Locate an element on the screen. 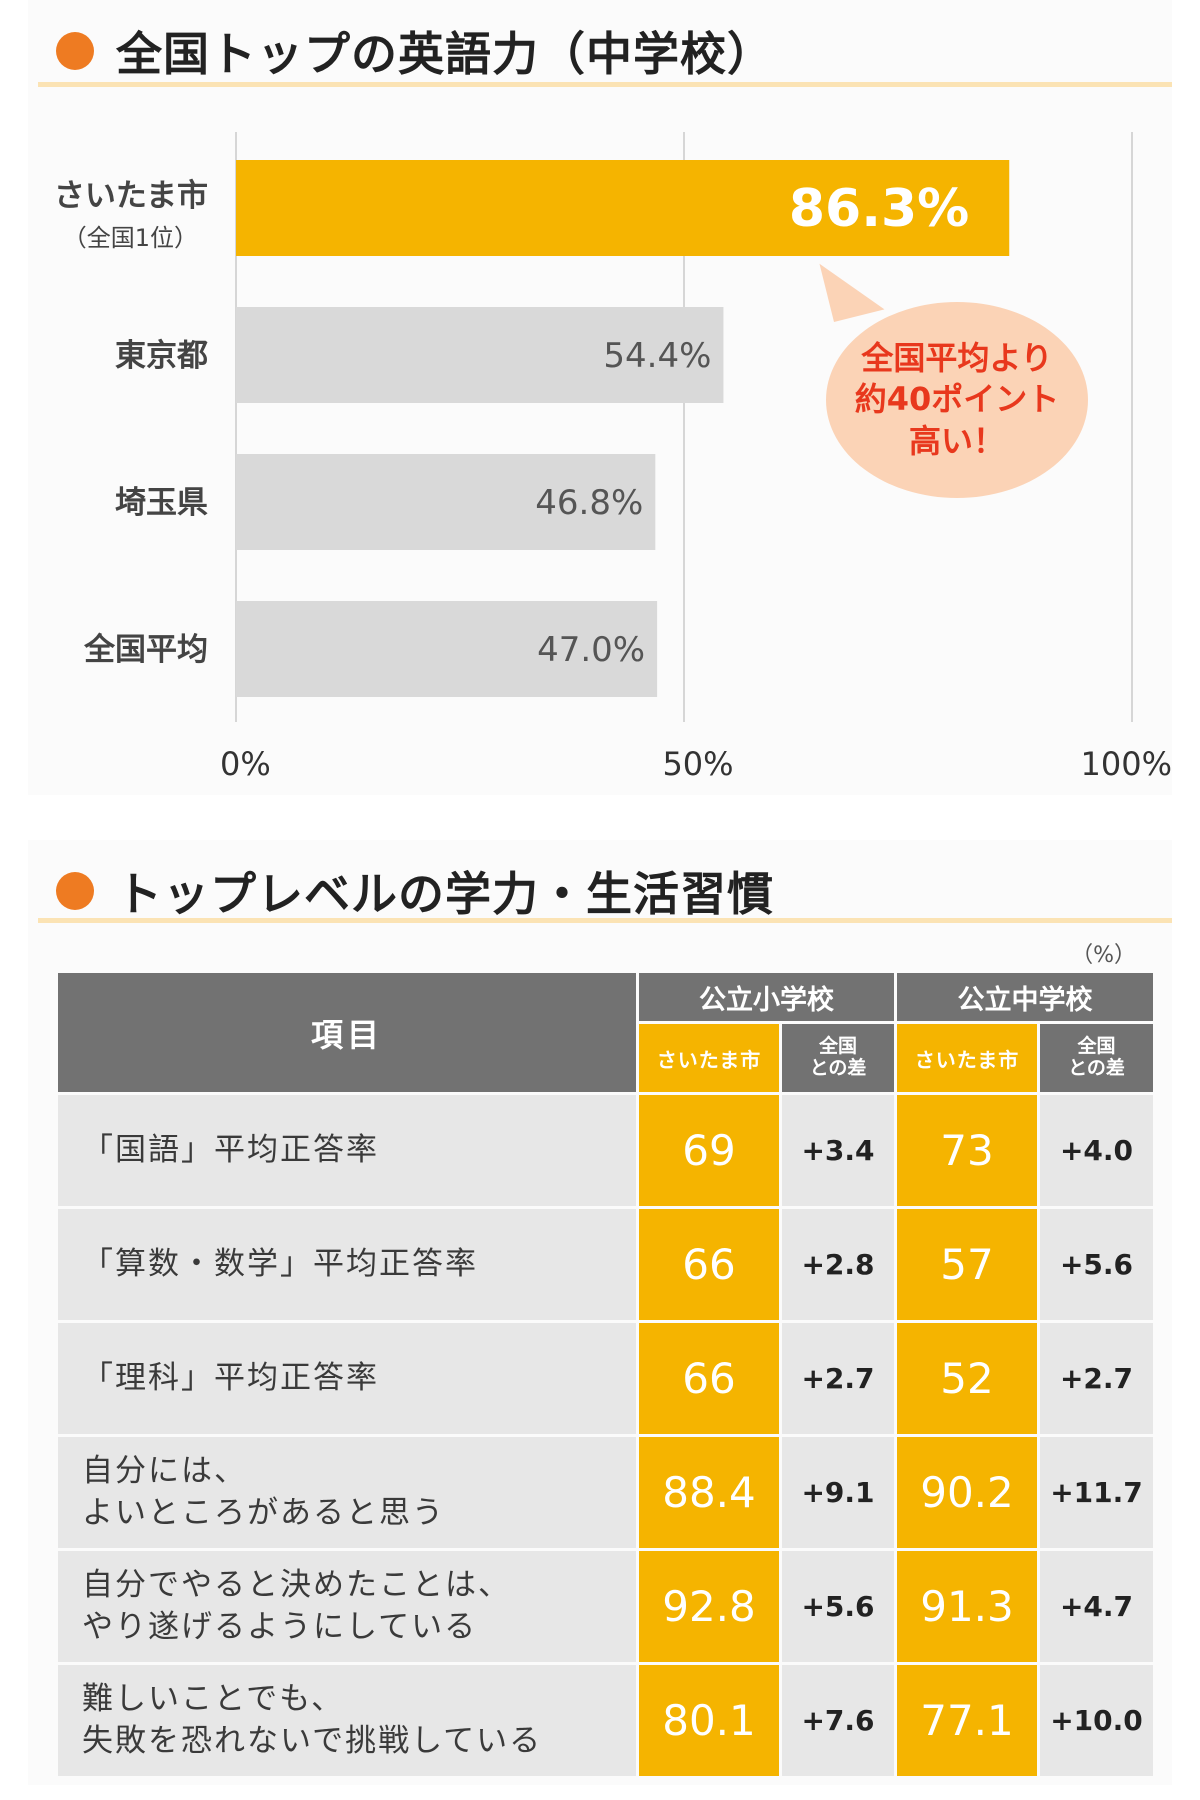 Image resolution: width=1200 pixels, height=1800 pixels. table-row: 「国語」平均正答率 69 +3.4 73 +4.0 is located at coordinates (605, 1149).